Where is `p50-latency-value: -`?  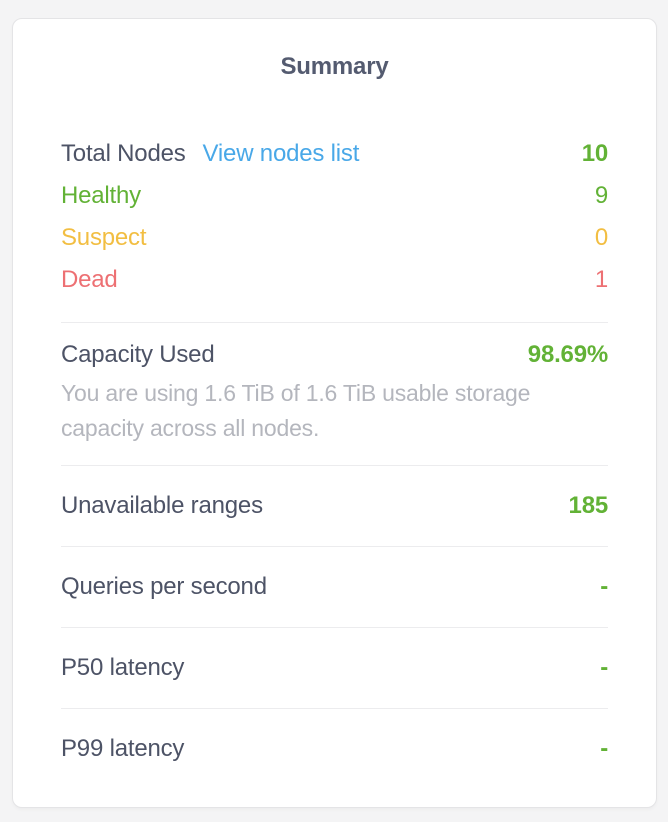 p50-latency-value: - is located at coordinates (604, 667).